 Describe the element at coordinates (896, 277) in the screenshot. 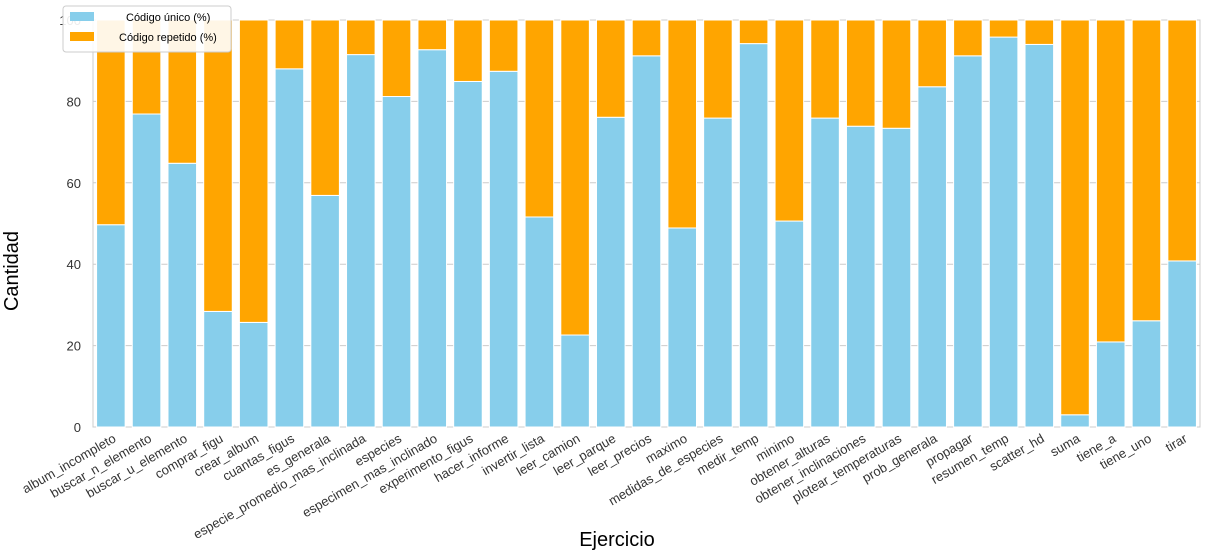

I see `bar-codigo-unico-plotear_temperaturas` at that location.